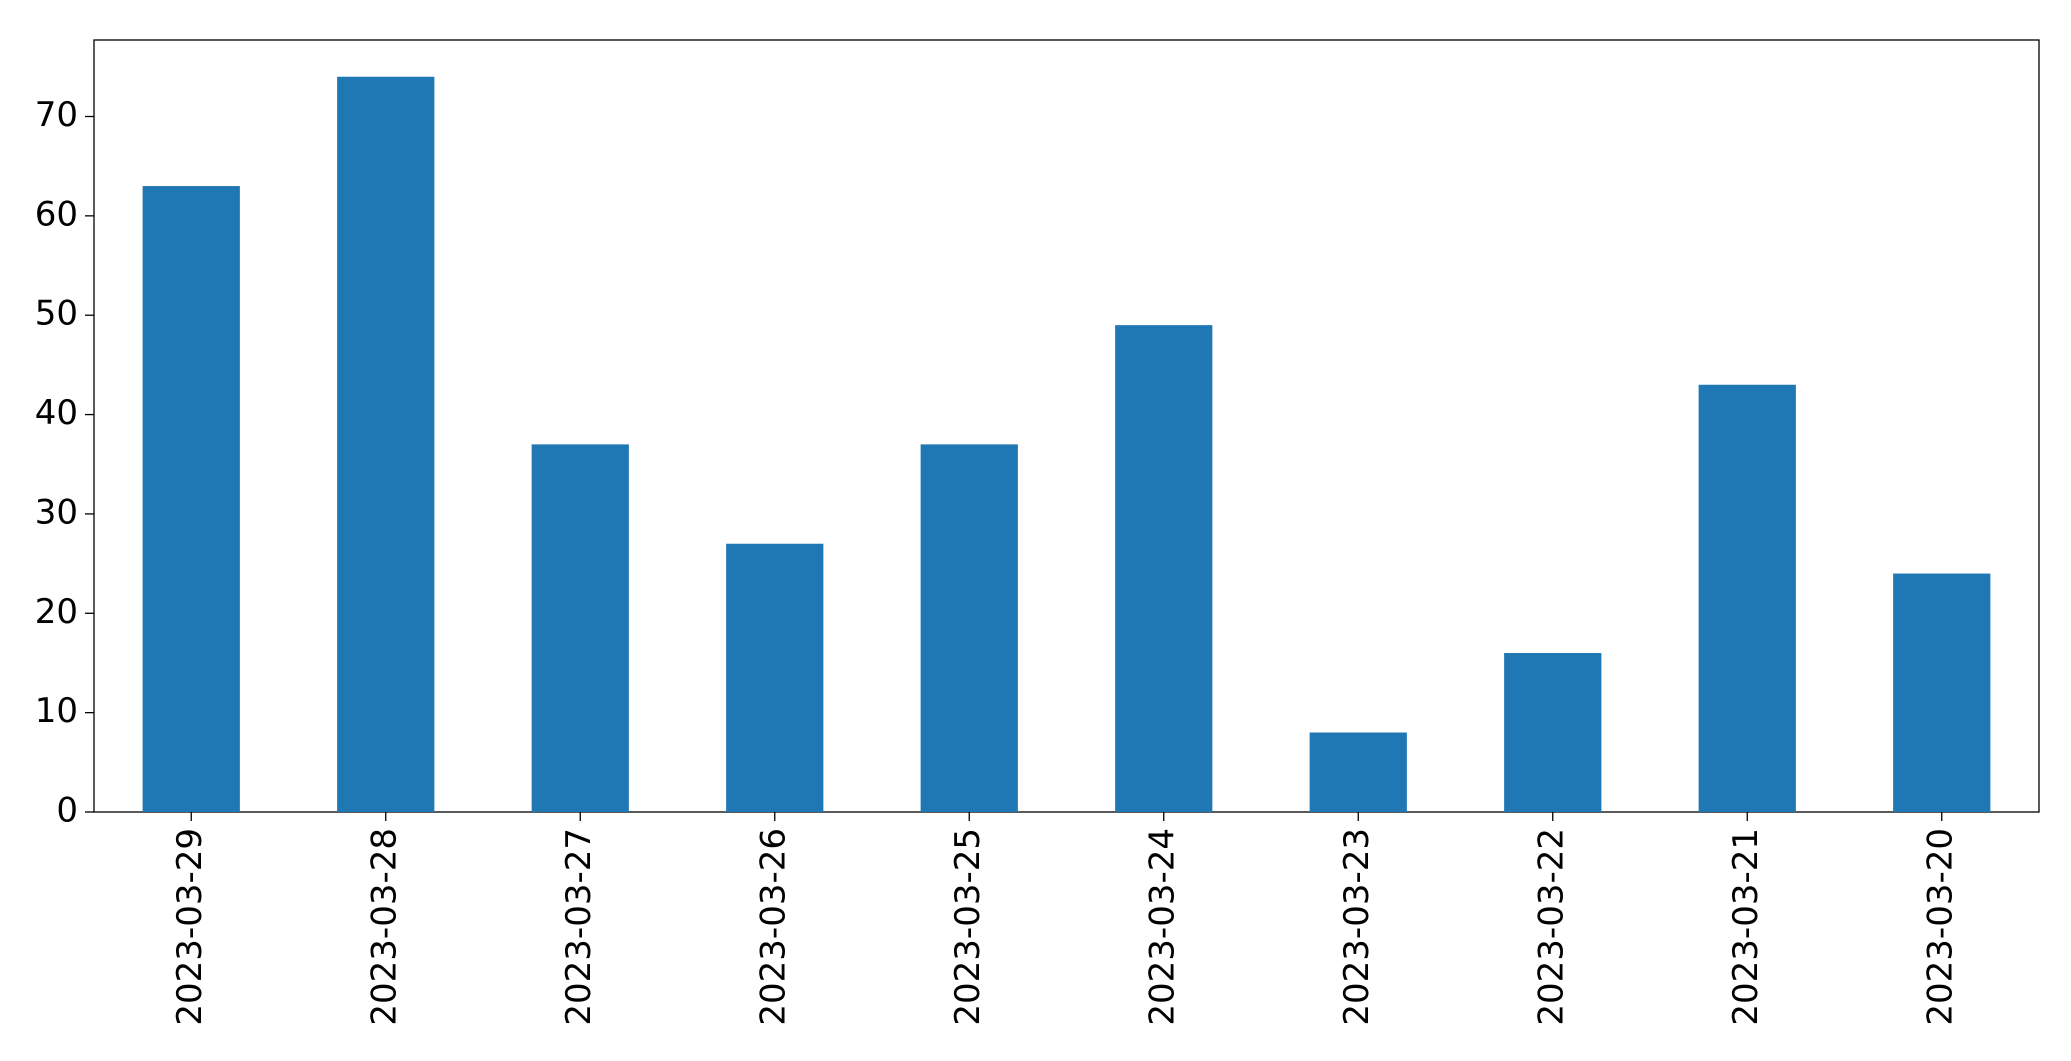 The width and height of the screenshot is (2071, 1061). What do you see at coordinates (1746, 927) in the screenshot?
I see `x-tick-label: 2023-03-21` at bounding box center [1746, 927].